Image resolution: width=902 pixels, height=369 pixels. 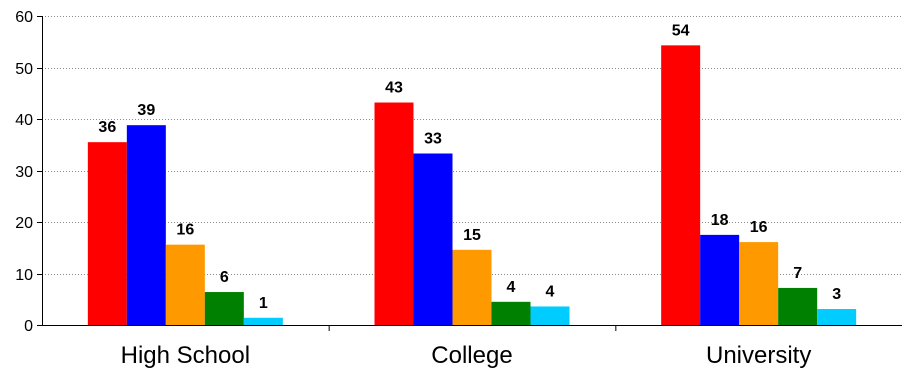 I want to click on data-label: 18, so click(x=720, y=220).